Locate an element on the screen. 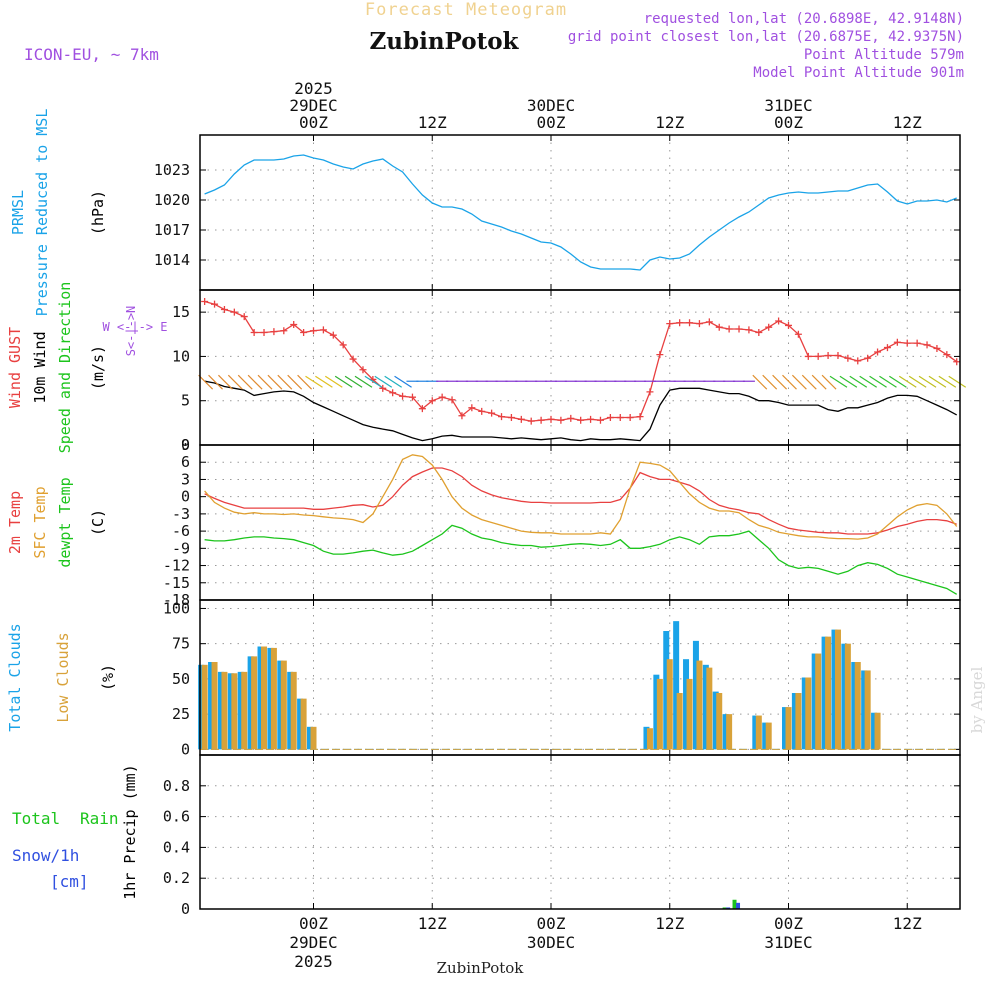 The image size is (1000, 1000). series-line-sfc-temp is located at coordinates (581, 497).